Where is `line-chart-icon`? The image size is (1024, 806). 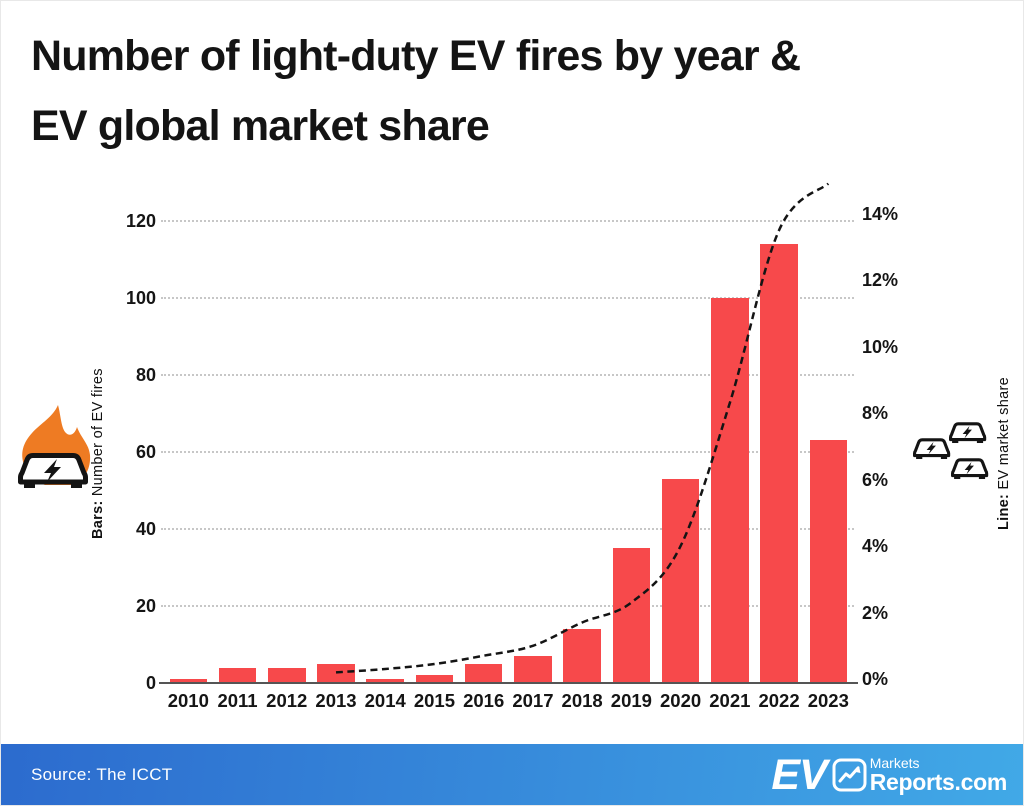 line-chart-icon is located at coordinates (849, 775).